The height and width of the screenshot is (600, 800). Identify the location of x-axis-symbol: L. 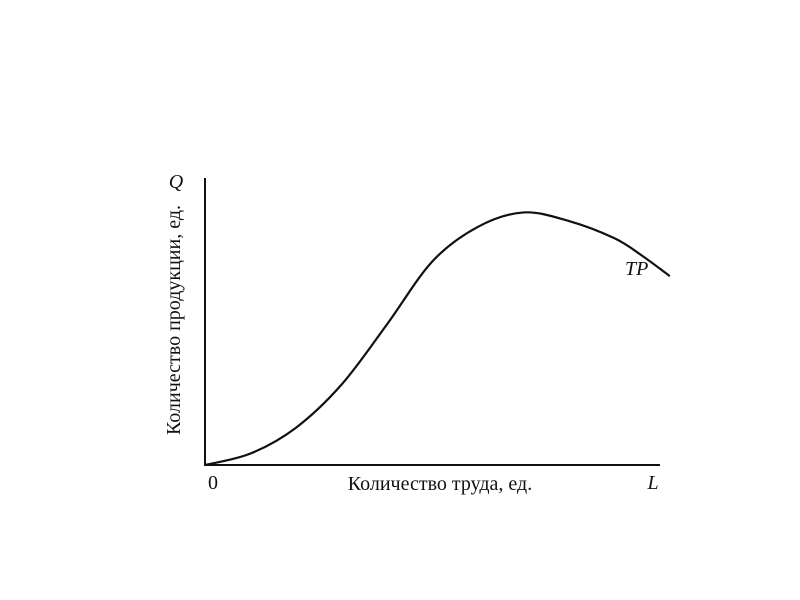
(652, 483).